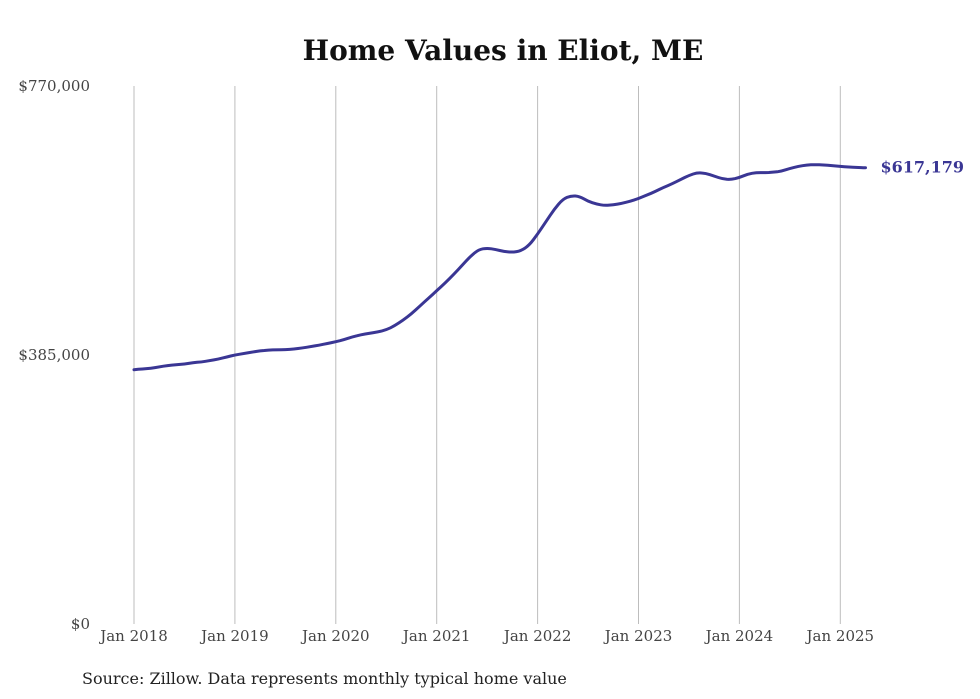 Image resolution: width=980 pixels, height=699 pixels. I want to click on end-value-label: $617,179, so click(923, 167).